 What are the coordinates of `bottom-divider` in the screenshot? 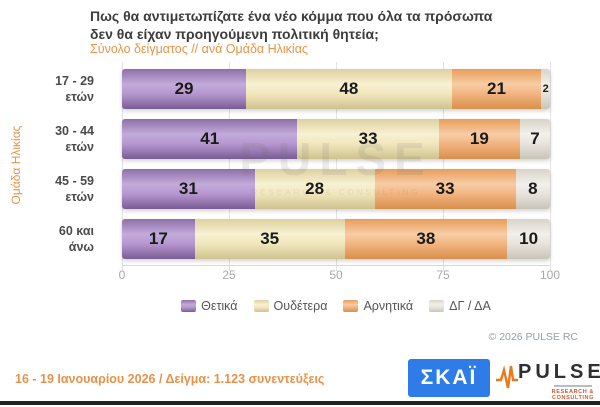 It's located at (300, 403).